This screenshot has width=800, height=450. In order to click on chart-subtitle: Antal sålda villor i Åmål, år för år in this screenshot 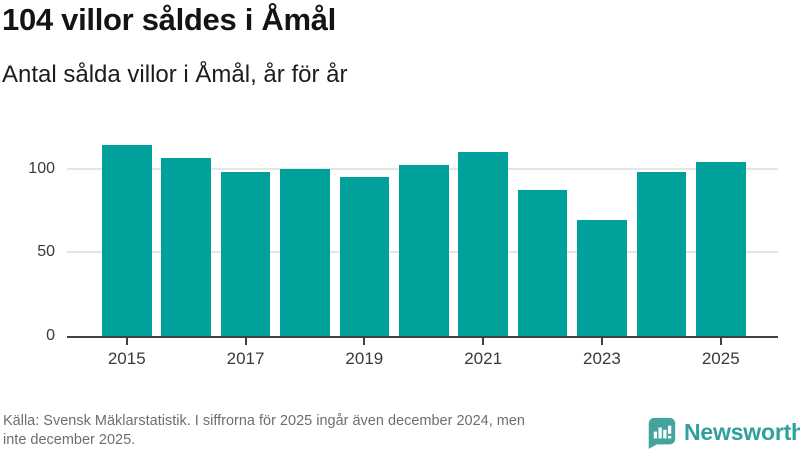, I will do `click(175, 74)`.